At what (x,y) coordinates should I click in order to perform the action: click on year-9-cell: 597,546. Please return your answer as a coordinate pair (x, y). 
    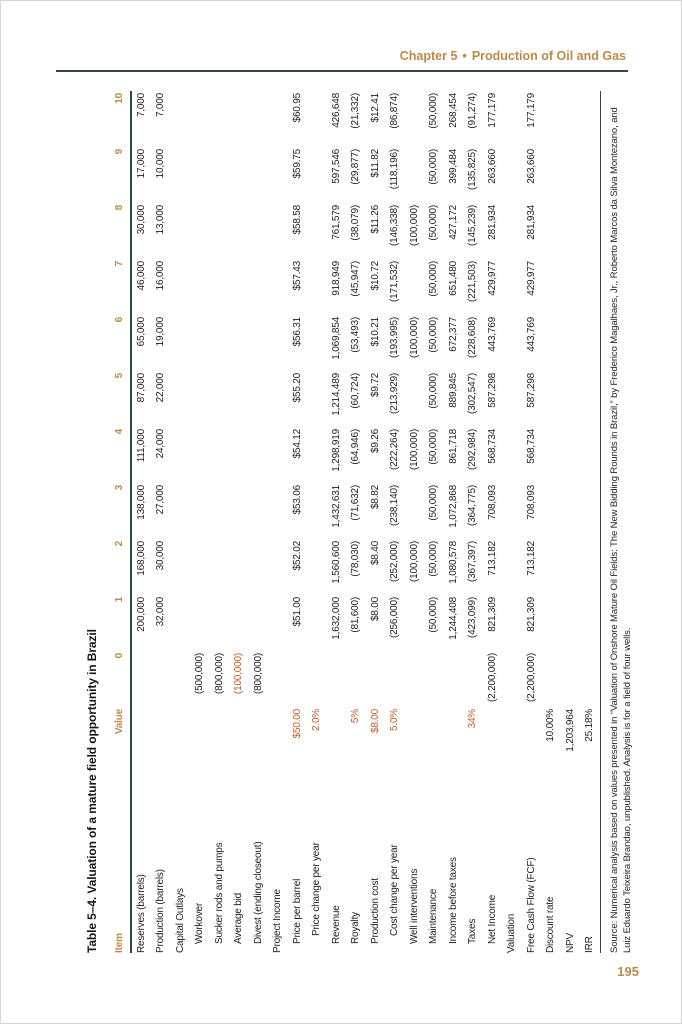
    Looking at the image, I should click on (336, 166).